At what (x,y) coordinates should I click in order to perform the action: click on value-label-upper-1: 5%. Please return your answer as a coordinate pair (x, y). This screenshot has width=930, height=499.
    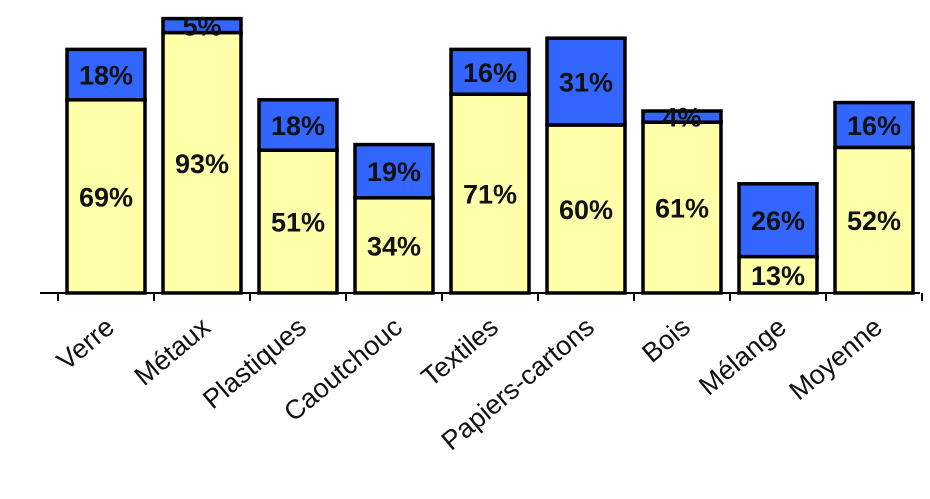
    Looking at the image, I should click on (201, 27).